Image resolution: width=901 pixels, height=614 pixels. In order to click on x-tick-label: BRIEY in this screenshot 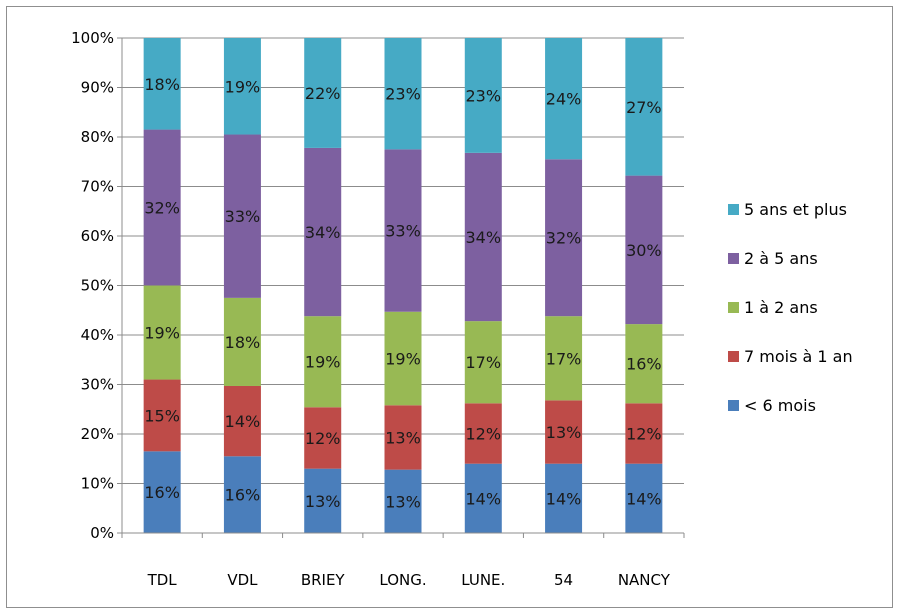, I will do `click(323, 580)`.